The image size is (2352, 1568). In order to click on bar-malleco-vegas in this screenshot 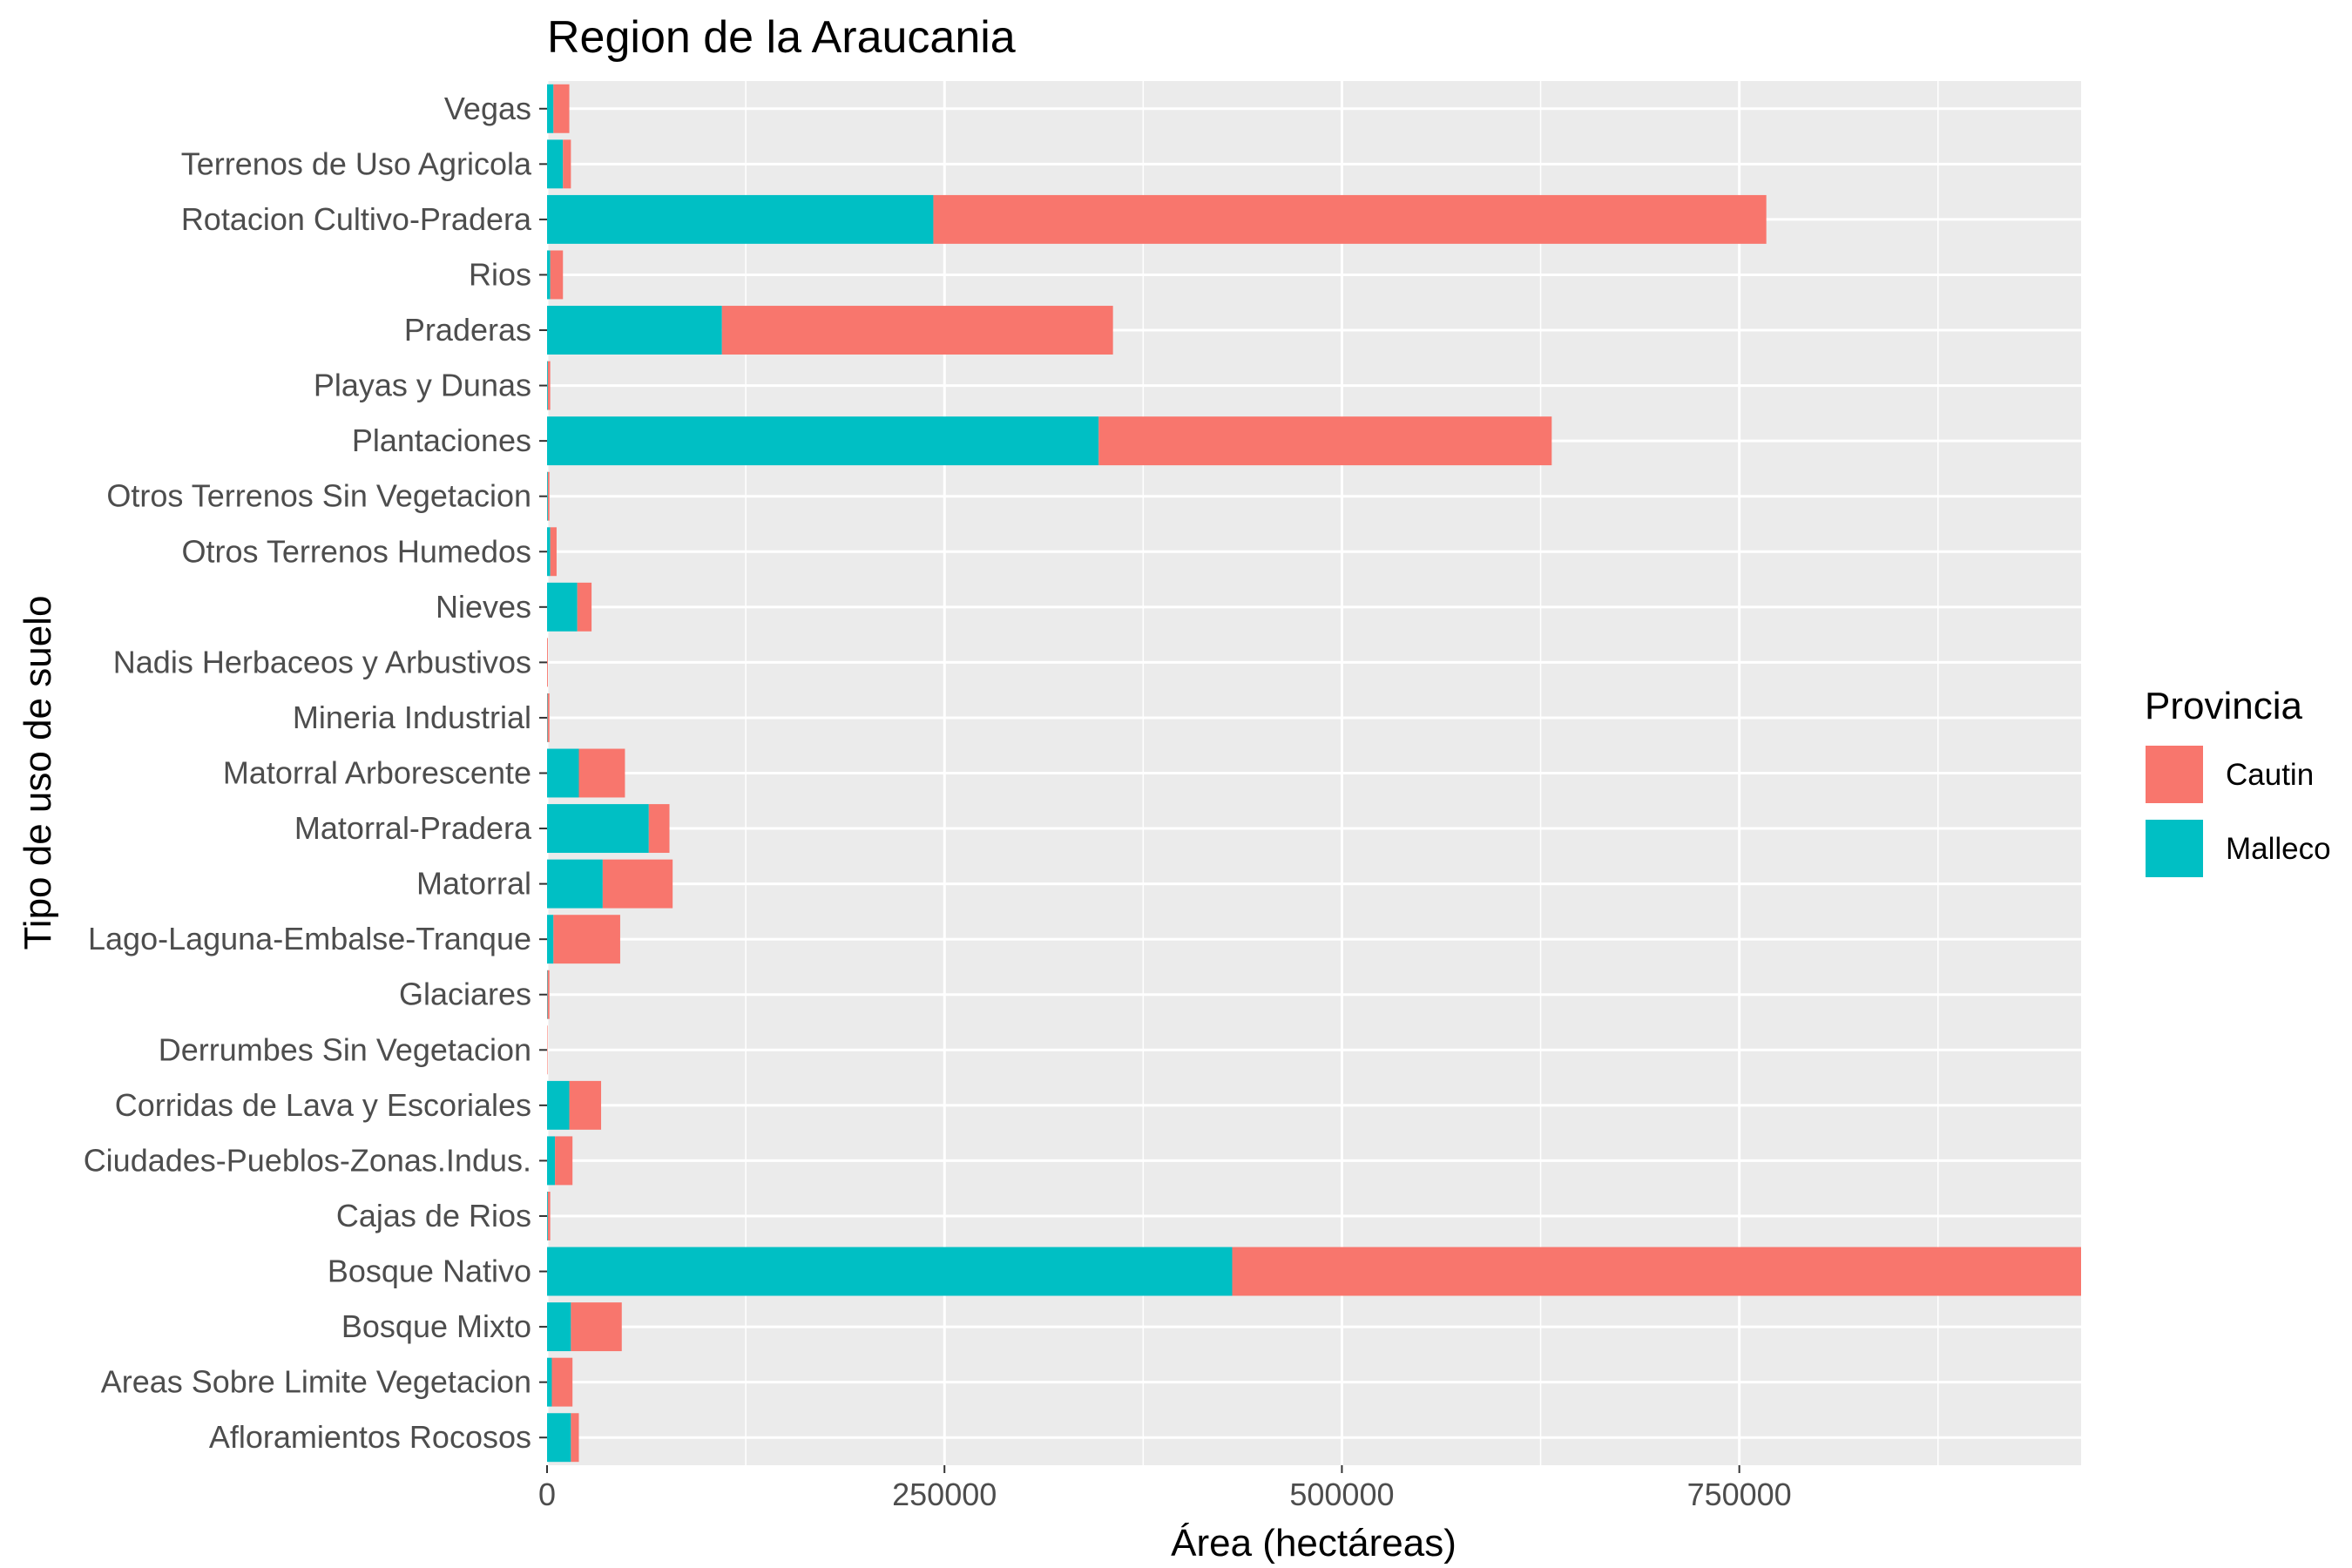, I will do `click(550, 109)`.